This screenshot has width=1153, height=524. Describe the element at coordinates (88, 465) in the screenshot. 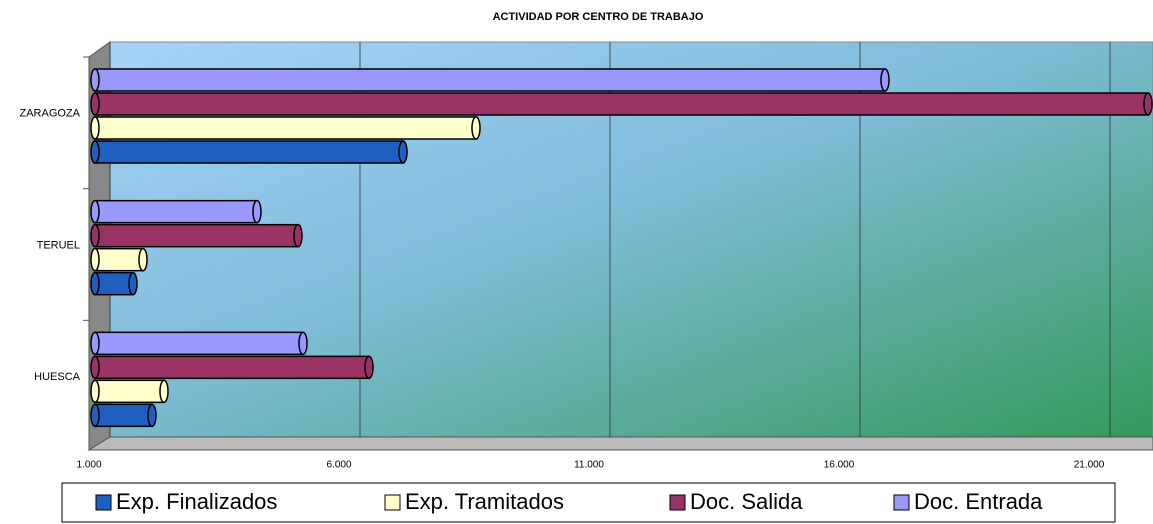

I see `x-tick-label: 1.000` at that location.